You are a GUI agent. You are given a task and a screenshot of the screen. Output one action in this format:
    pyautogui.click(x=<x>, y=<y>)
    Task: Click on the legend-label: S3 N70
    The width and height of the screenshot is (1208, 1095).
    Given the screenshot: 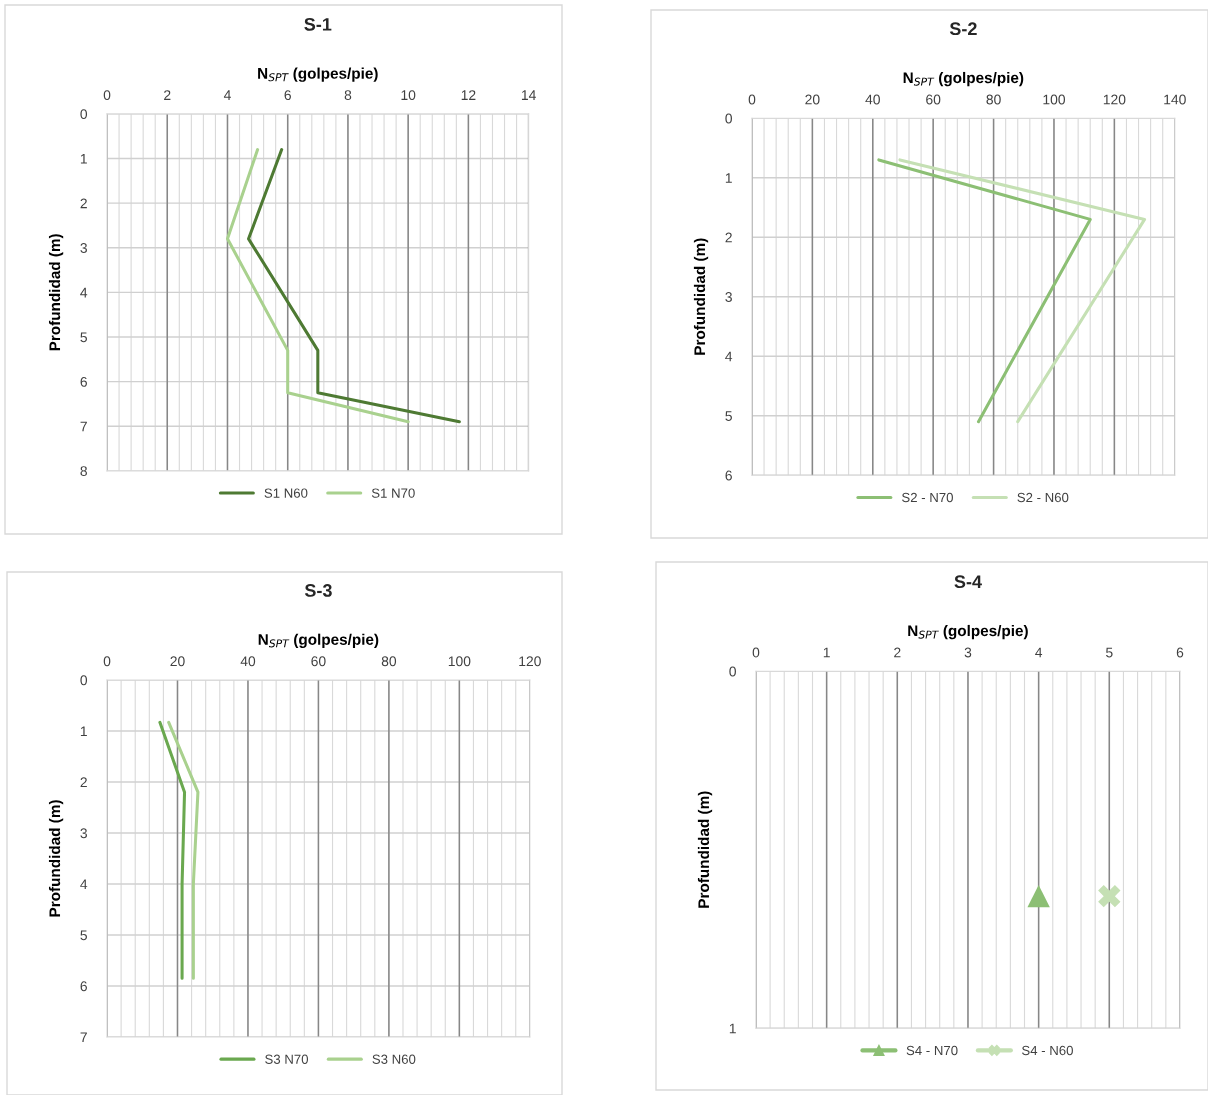 What is the action you would take?
    pyautogui.click(x=287, y=1059)
    